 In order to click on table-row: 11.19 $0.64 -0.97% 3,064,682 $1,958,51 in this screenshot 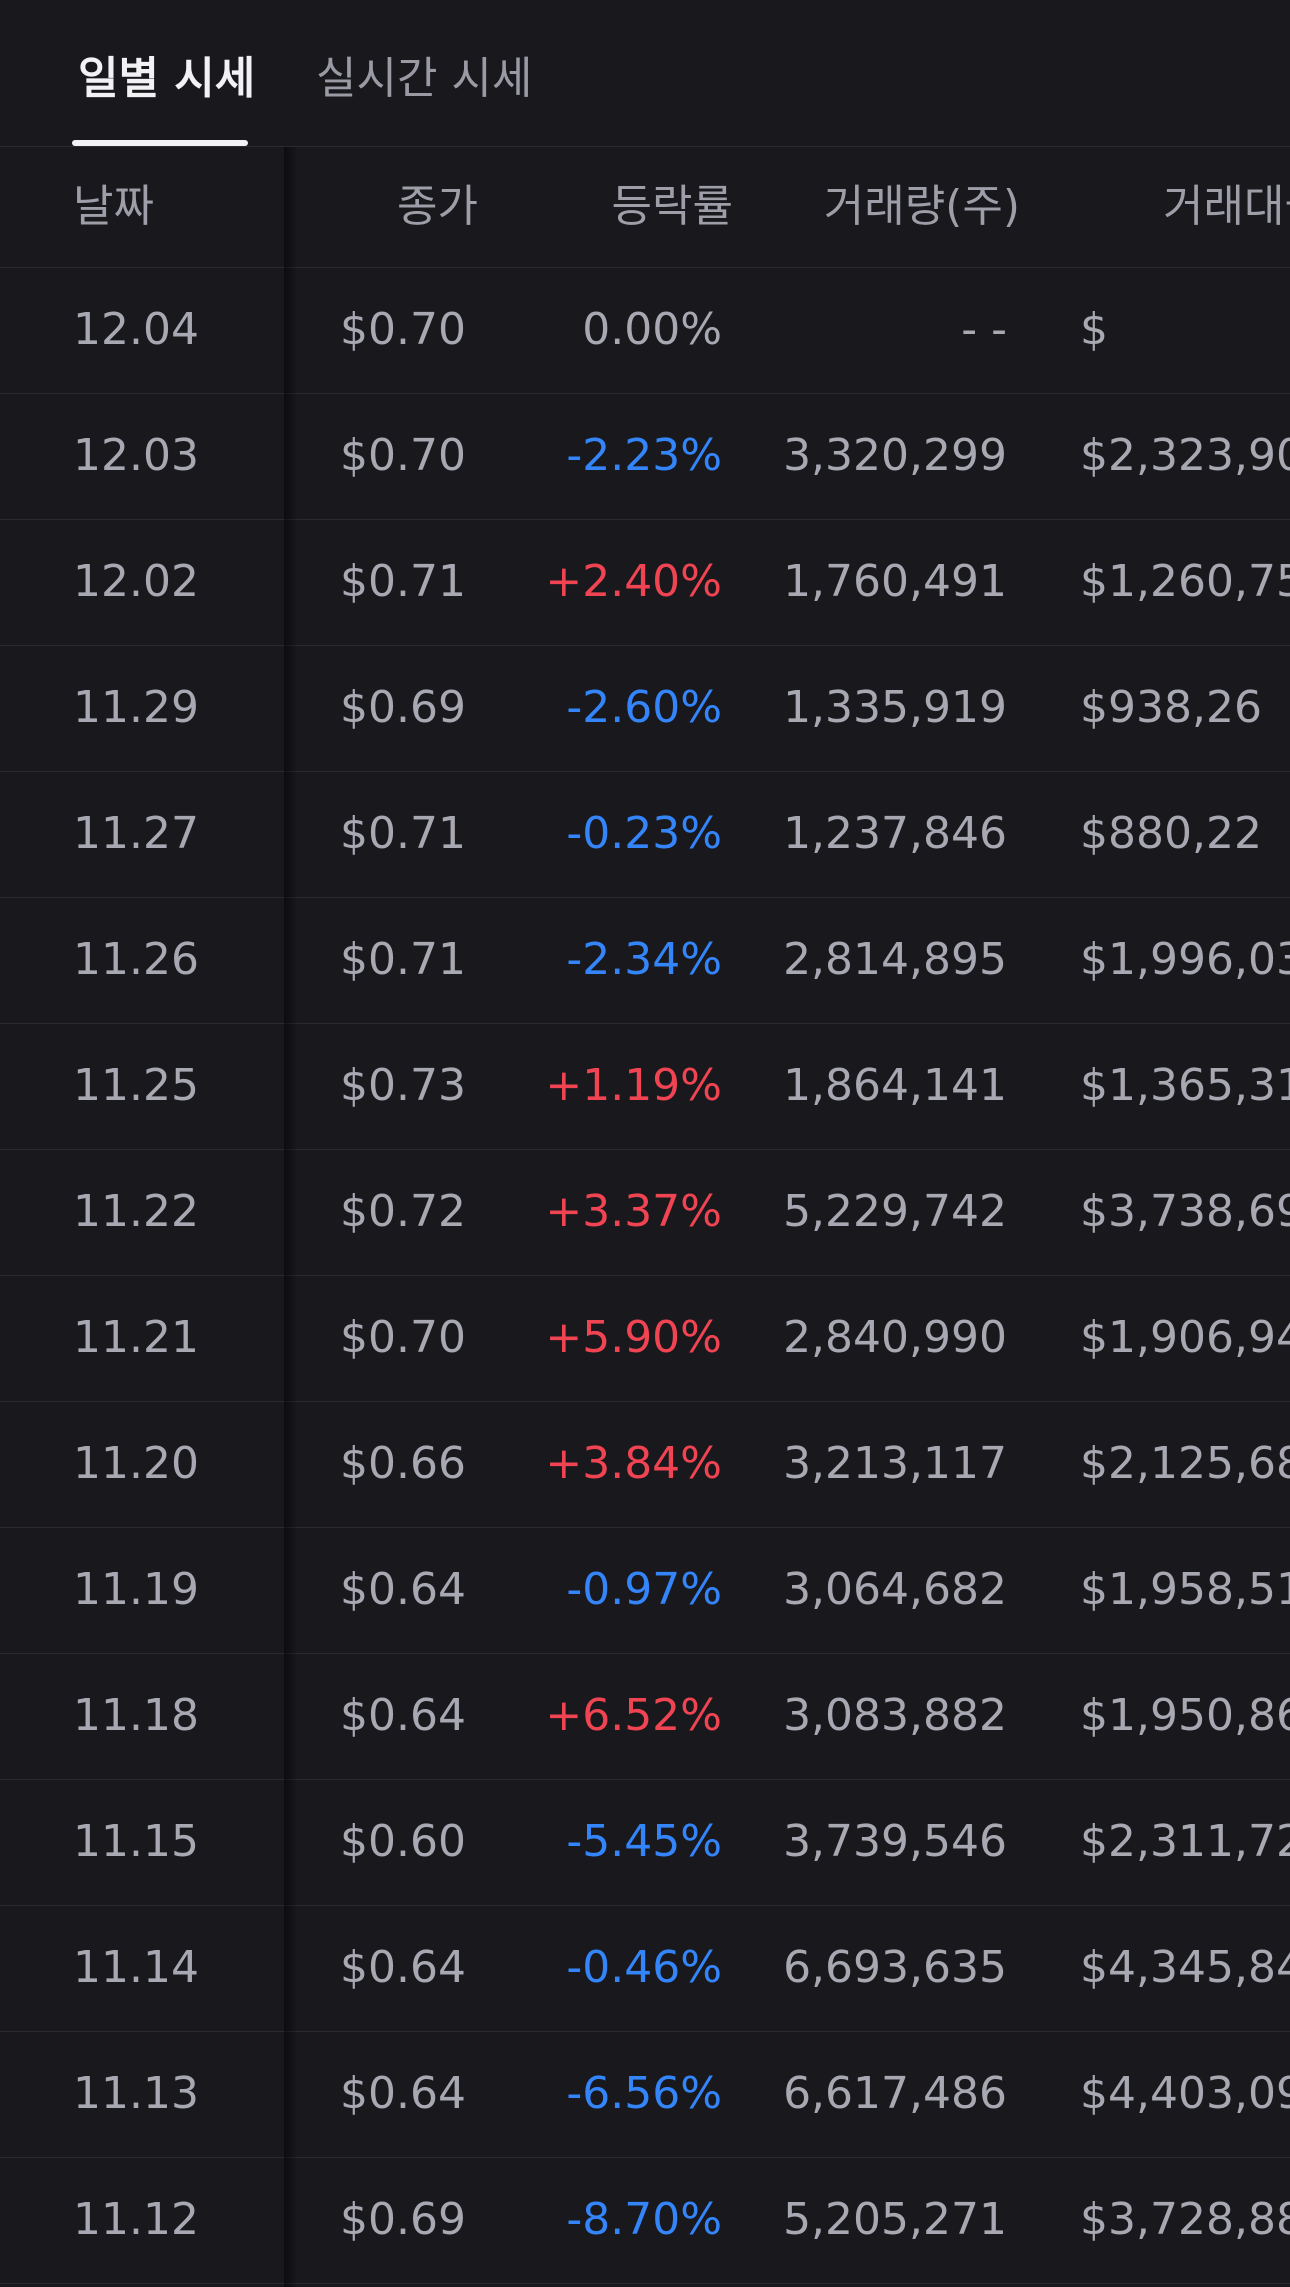, I will do `click(645, 1591)`.